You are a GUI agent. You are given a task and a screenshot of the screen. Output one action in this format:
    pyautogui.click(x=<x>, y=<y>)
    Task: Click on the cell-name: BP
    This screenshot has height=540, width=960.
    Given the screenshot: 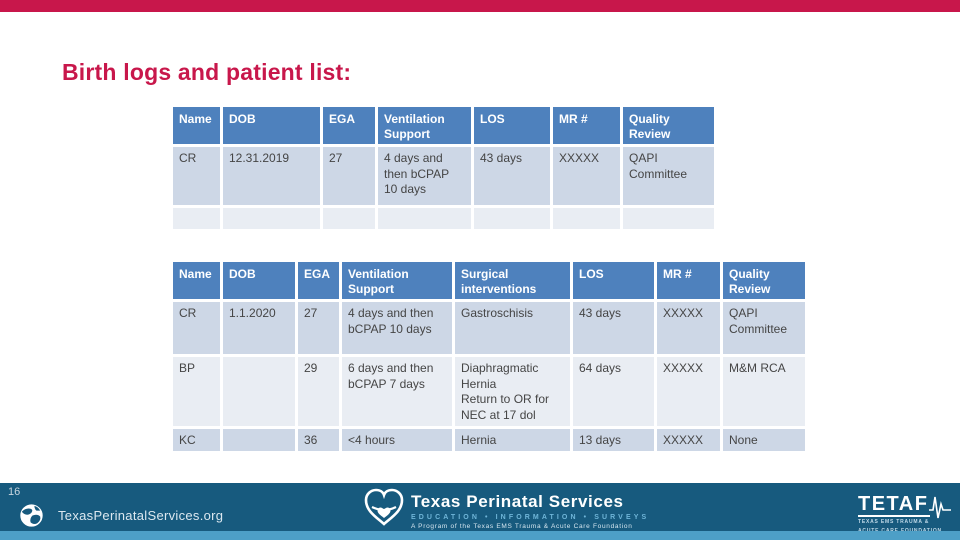 What is the action you would take?
    pyautogui.click(x=196, y=391)
    